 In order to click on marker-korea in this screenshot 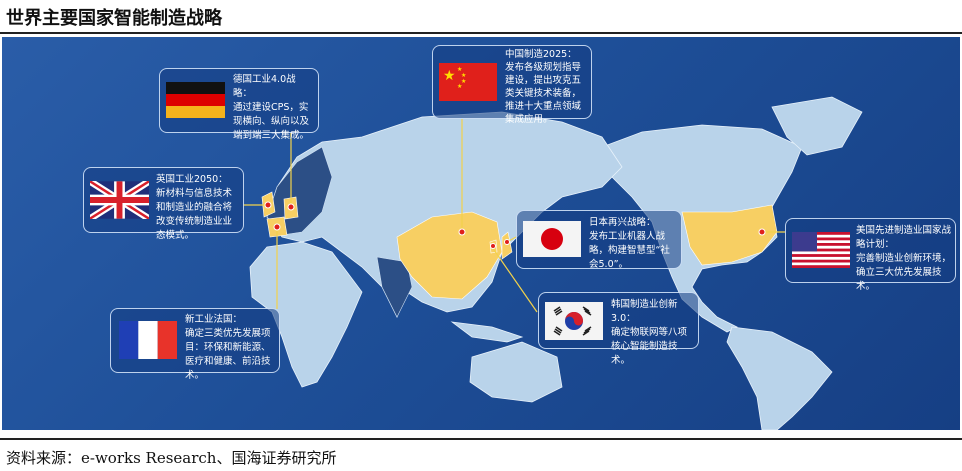, I will do `click(493, 246)`.